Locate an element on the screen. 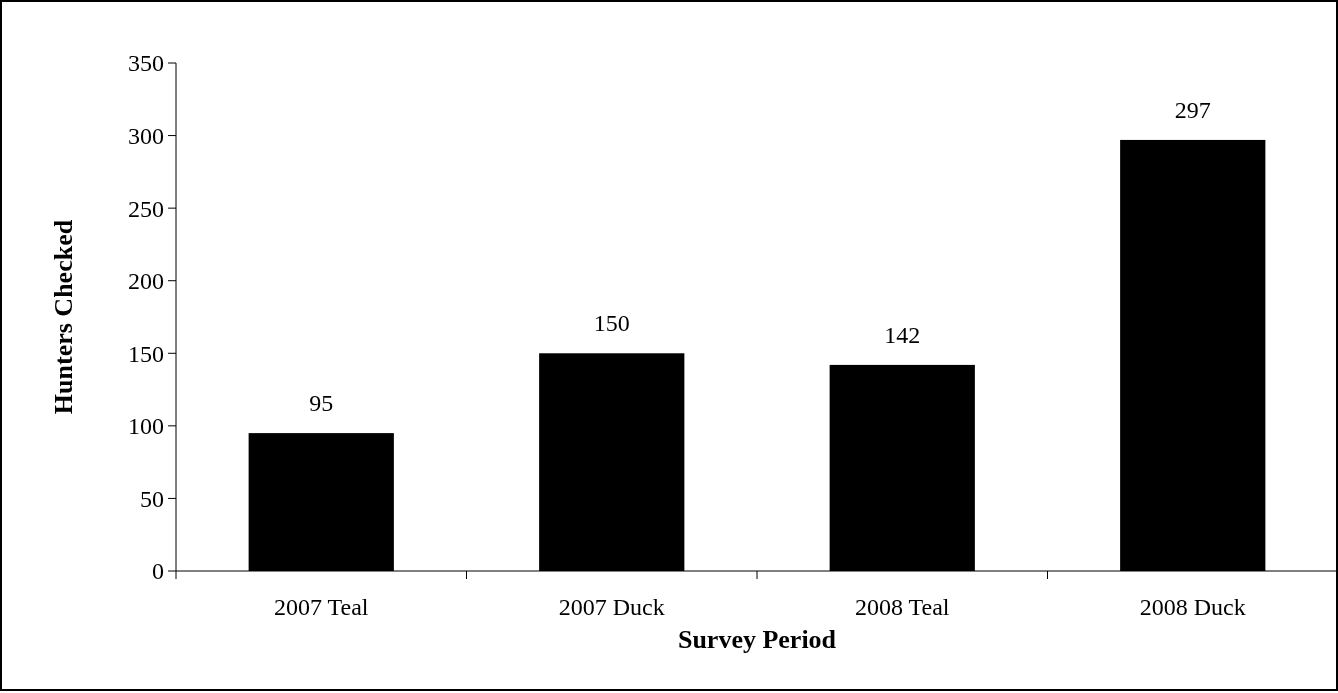  y-tick-label: 350 is located at coordinates (146, 63).